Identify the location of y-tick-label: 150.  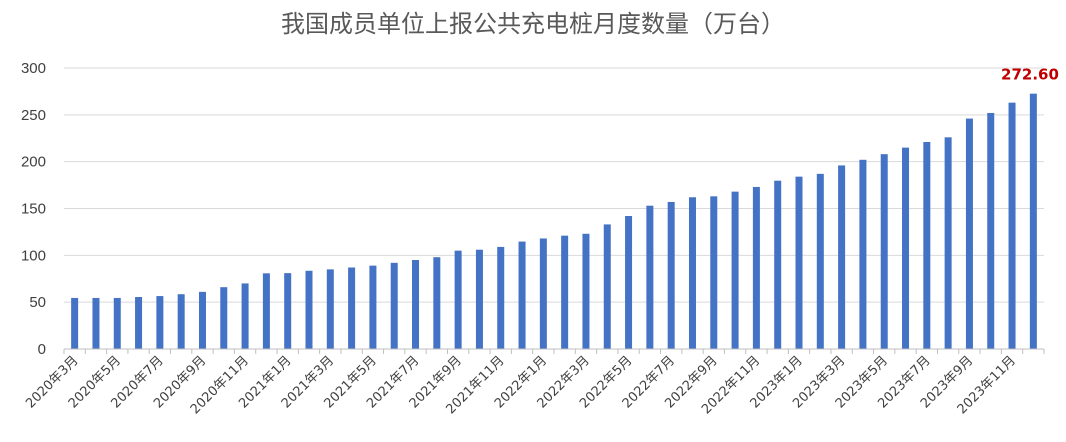
(33, 209).